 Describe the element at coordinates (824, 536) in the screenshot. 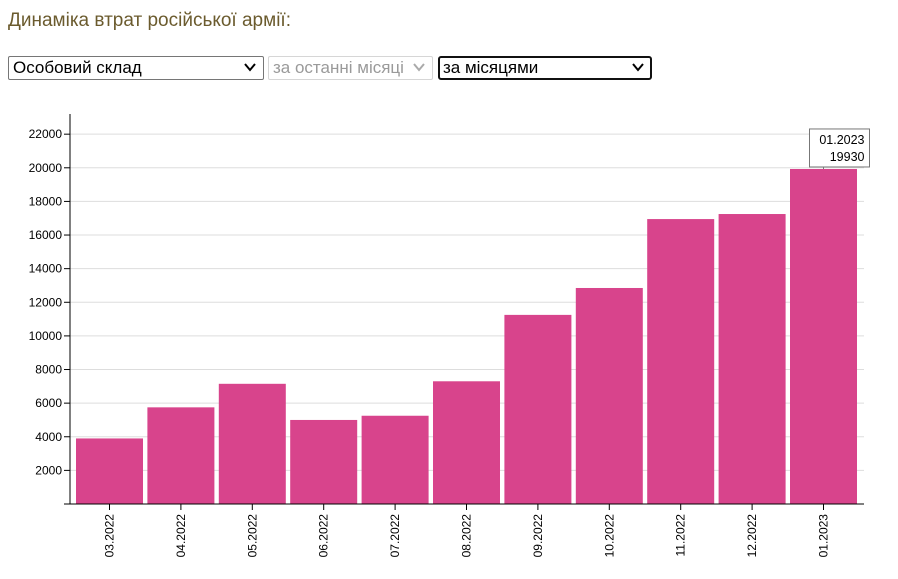

I see `x-tick-label: 01.2023` at that location.